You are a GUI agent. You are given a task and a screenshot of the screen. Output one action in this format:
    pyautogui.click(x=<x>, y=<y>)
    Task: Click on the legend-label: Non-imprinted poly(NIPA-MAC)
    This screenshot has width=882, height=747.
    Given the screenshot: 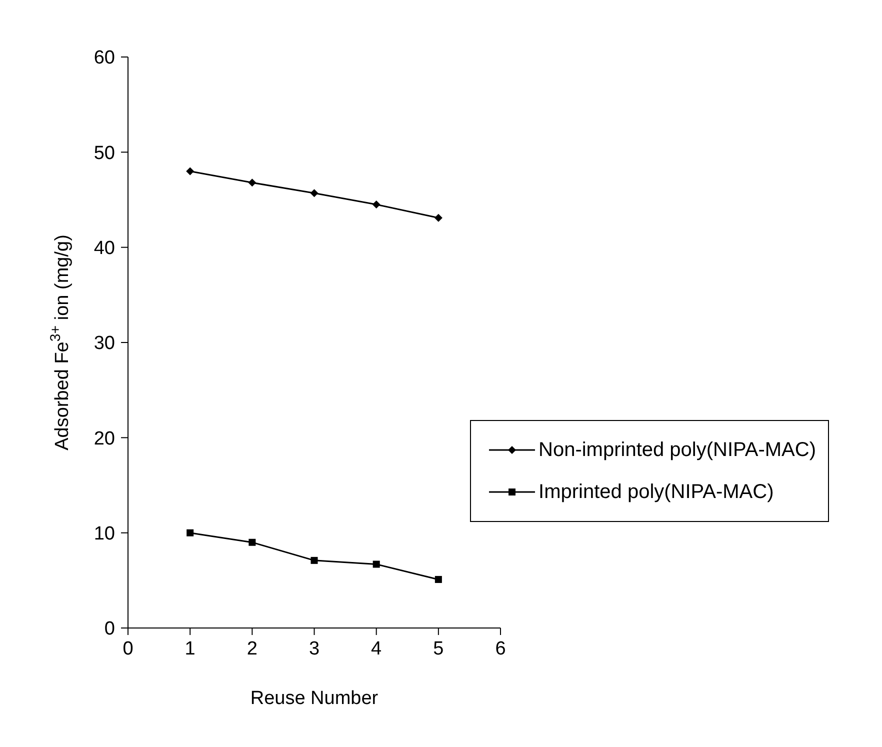 What is the action you would take?
    pyautogui.click(x=677, y=450)
    